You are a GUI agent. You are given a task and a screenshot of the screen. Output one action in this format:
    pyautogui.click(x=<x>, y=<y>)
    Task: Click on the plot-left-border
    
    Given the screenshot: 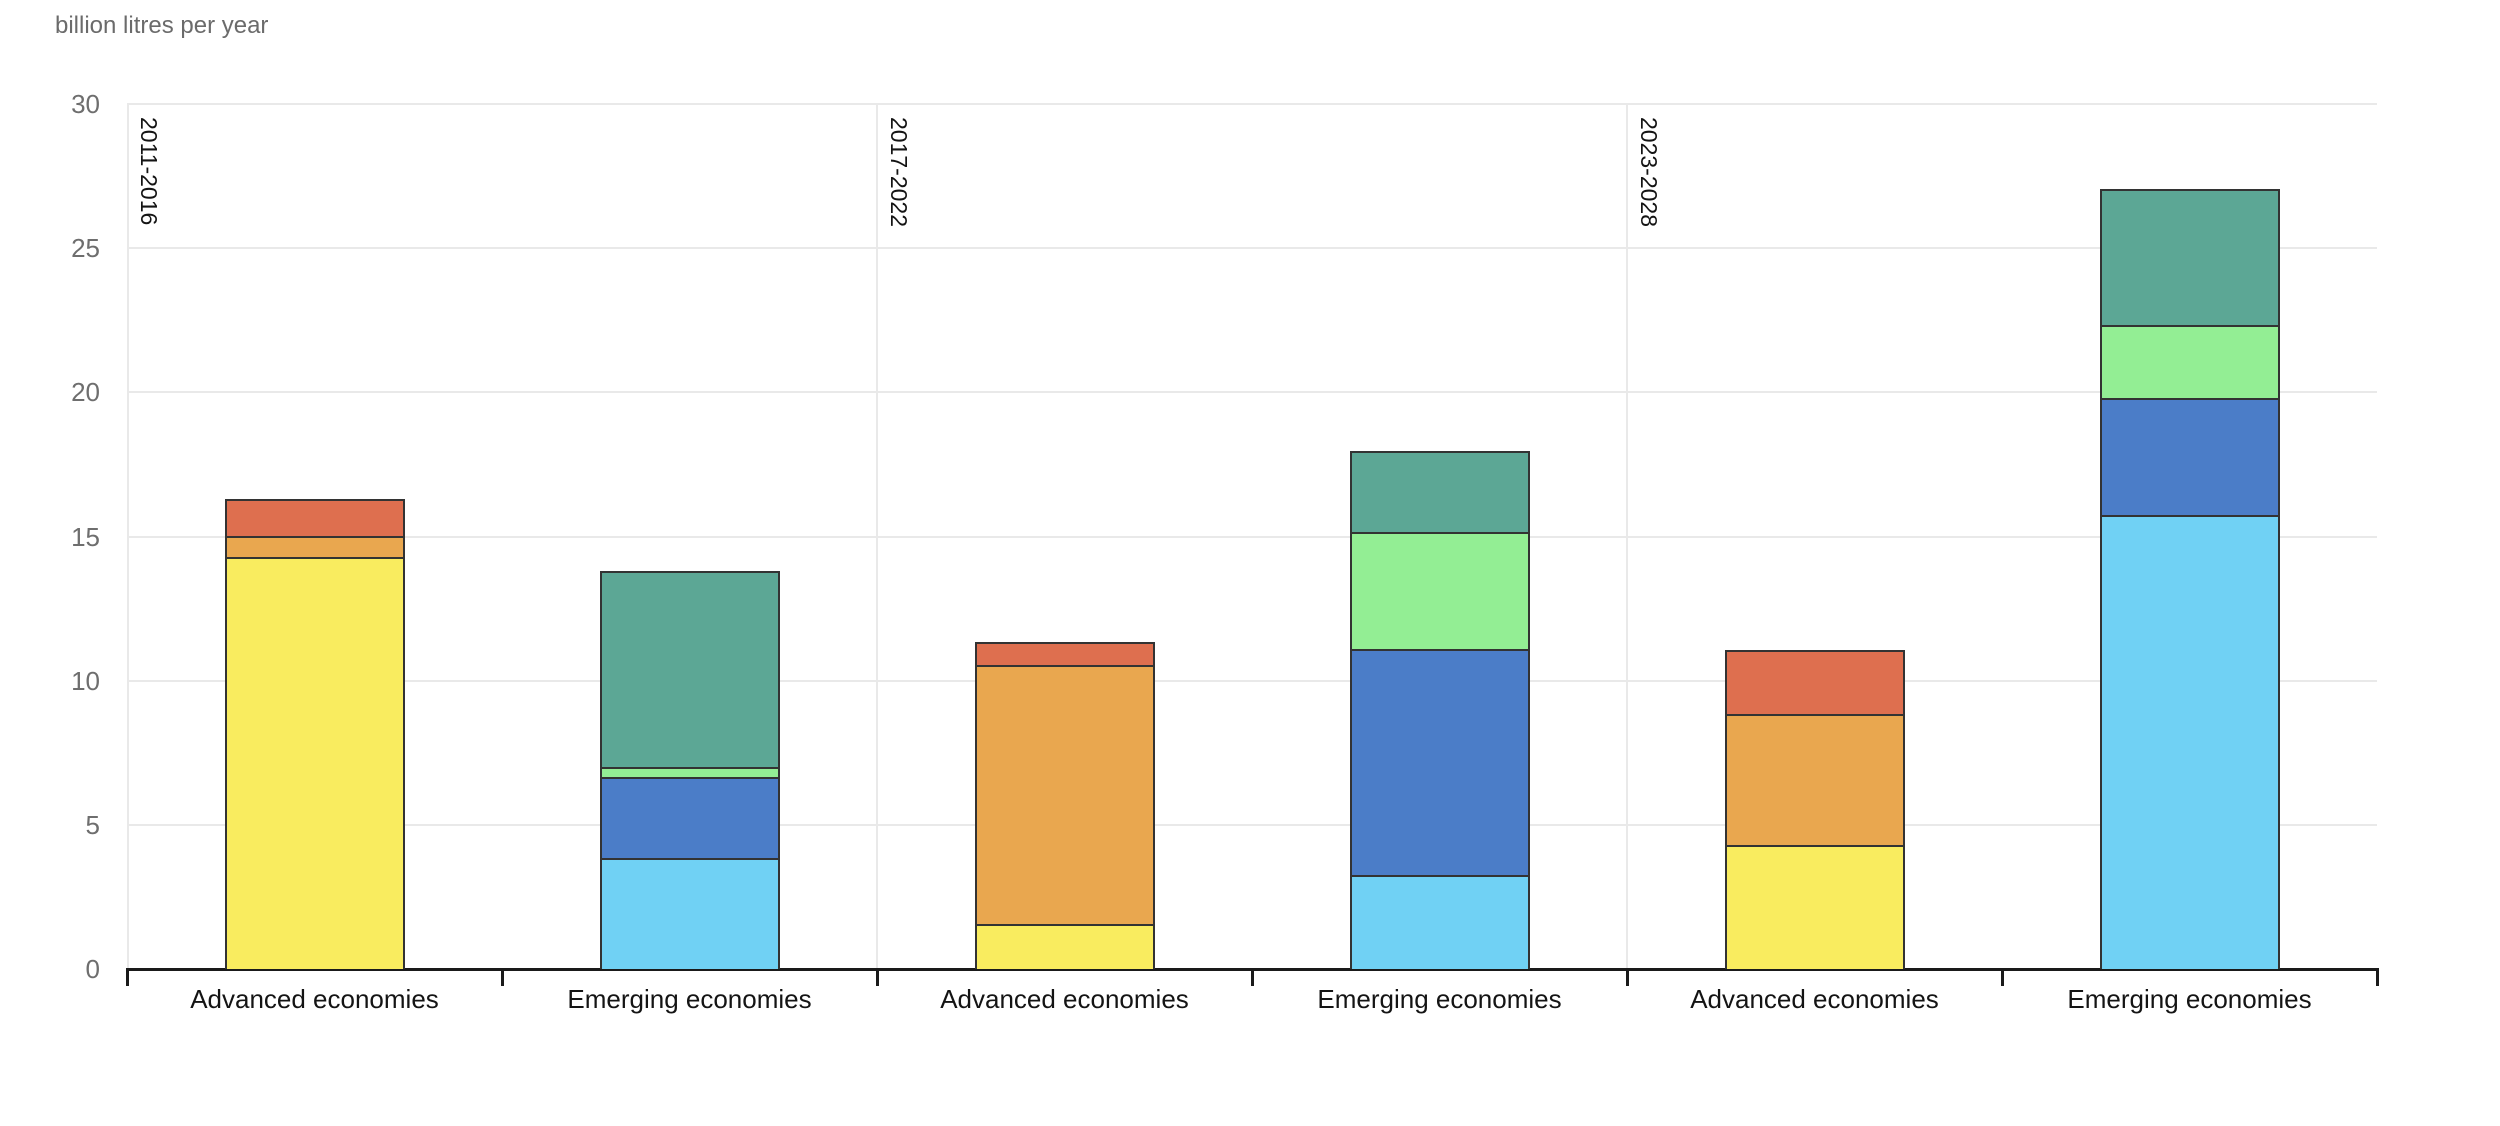 What is the action you would take?
    pyautogui.click(x=128, y=536)
    